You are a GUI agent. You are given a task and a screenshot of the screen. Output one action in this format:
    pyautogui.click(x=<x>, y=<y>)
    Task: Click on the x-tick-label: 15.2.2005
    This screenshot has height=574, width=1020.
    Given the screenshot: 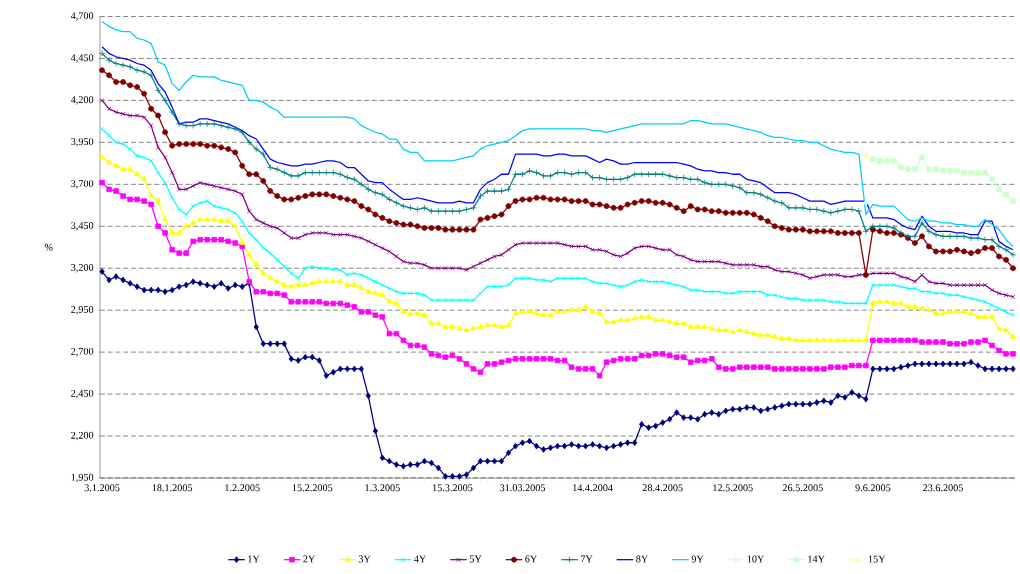 What is the action you would take?
    pyautogui.click(x=312, y=488)
    